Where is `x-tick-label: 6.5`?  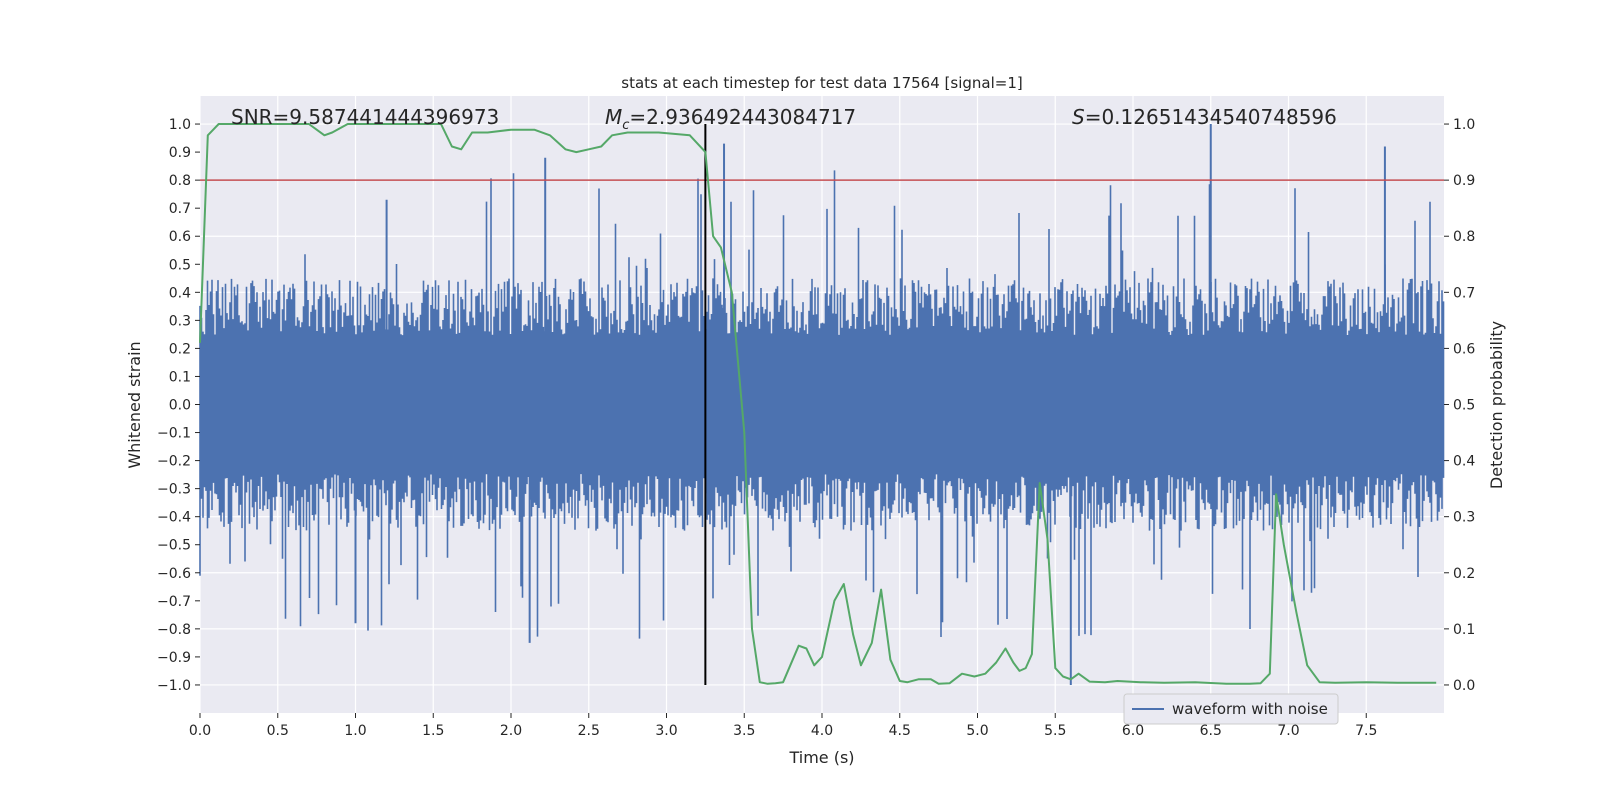
x-tick-label: 6.5 is located at coordinates (1211, 731).